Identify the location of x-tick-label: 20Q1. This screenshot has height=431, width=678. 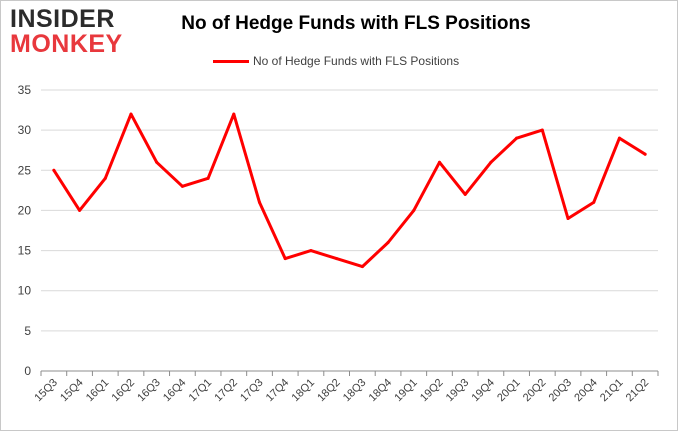
(509, 391).